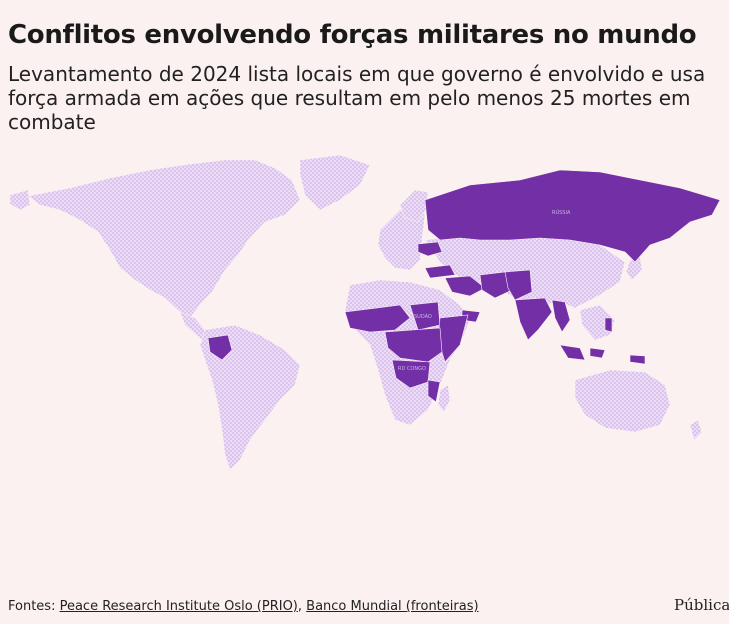  I want to click on land-madagascar, so click(444, 398).